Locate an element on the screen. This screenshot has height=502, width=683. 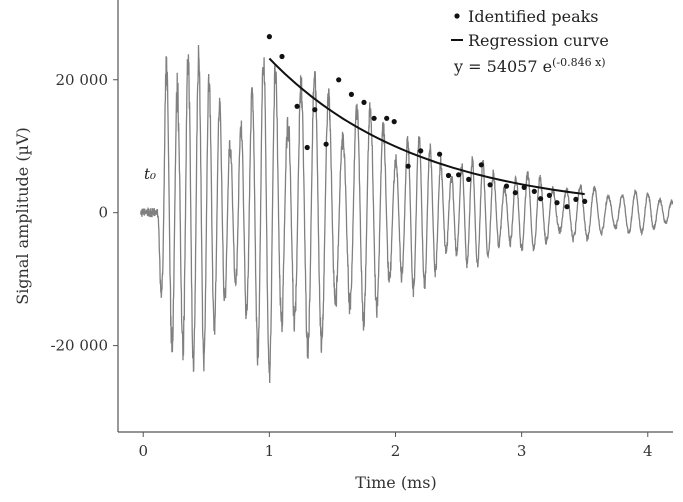
regression-layer is located at coordinates (426, 126).